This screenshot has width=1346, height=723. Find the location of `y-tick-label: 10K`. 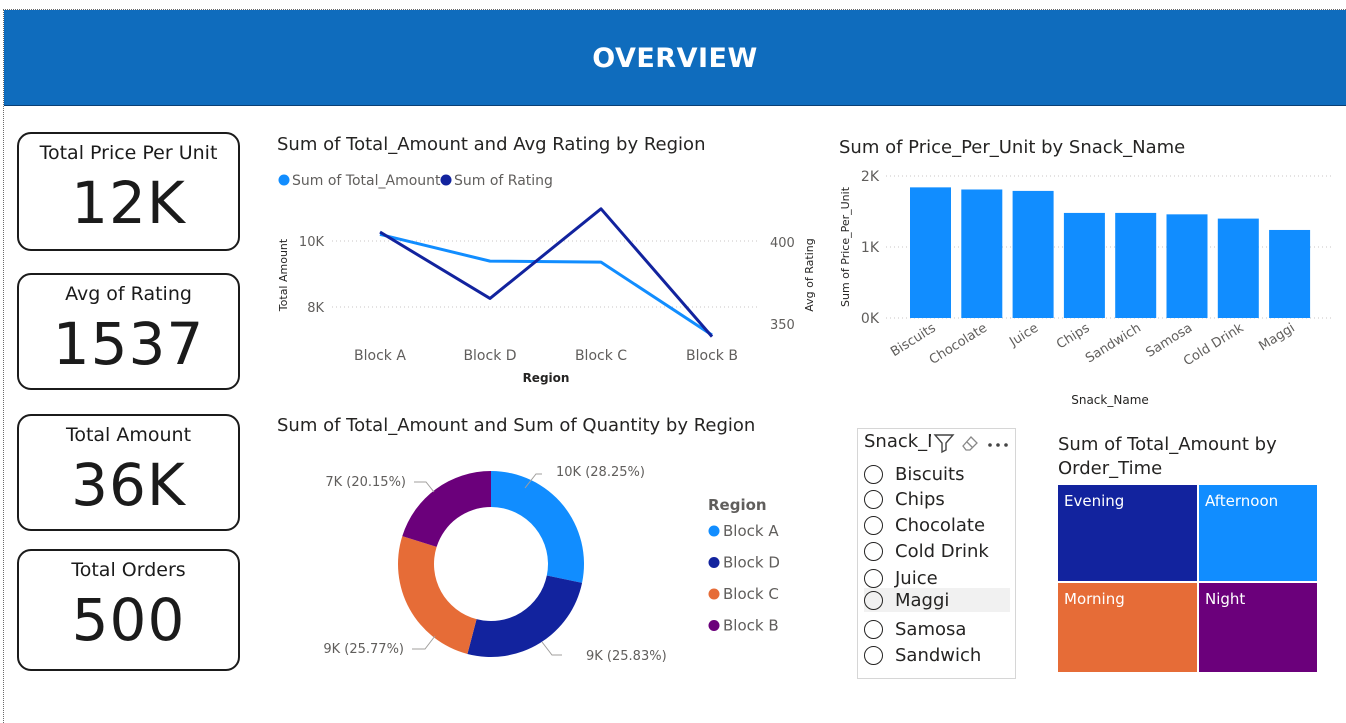

y-tick-label: 10K is located at coordinates (312, 242).